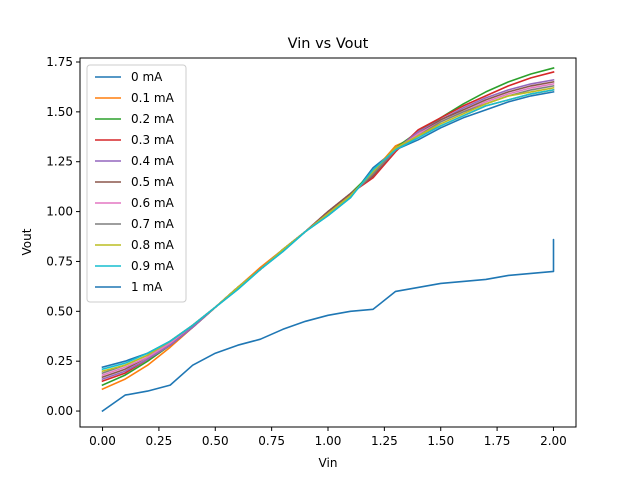 Image resolution: width=640 pixels, height=480 pixels. Describe the element at coordinates (384, 441) in the screenshot. I see `x-tick-label: 1.25` at that location.